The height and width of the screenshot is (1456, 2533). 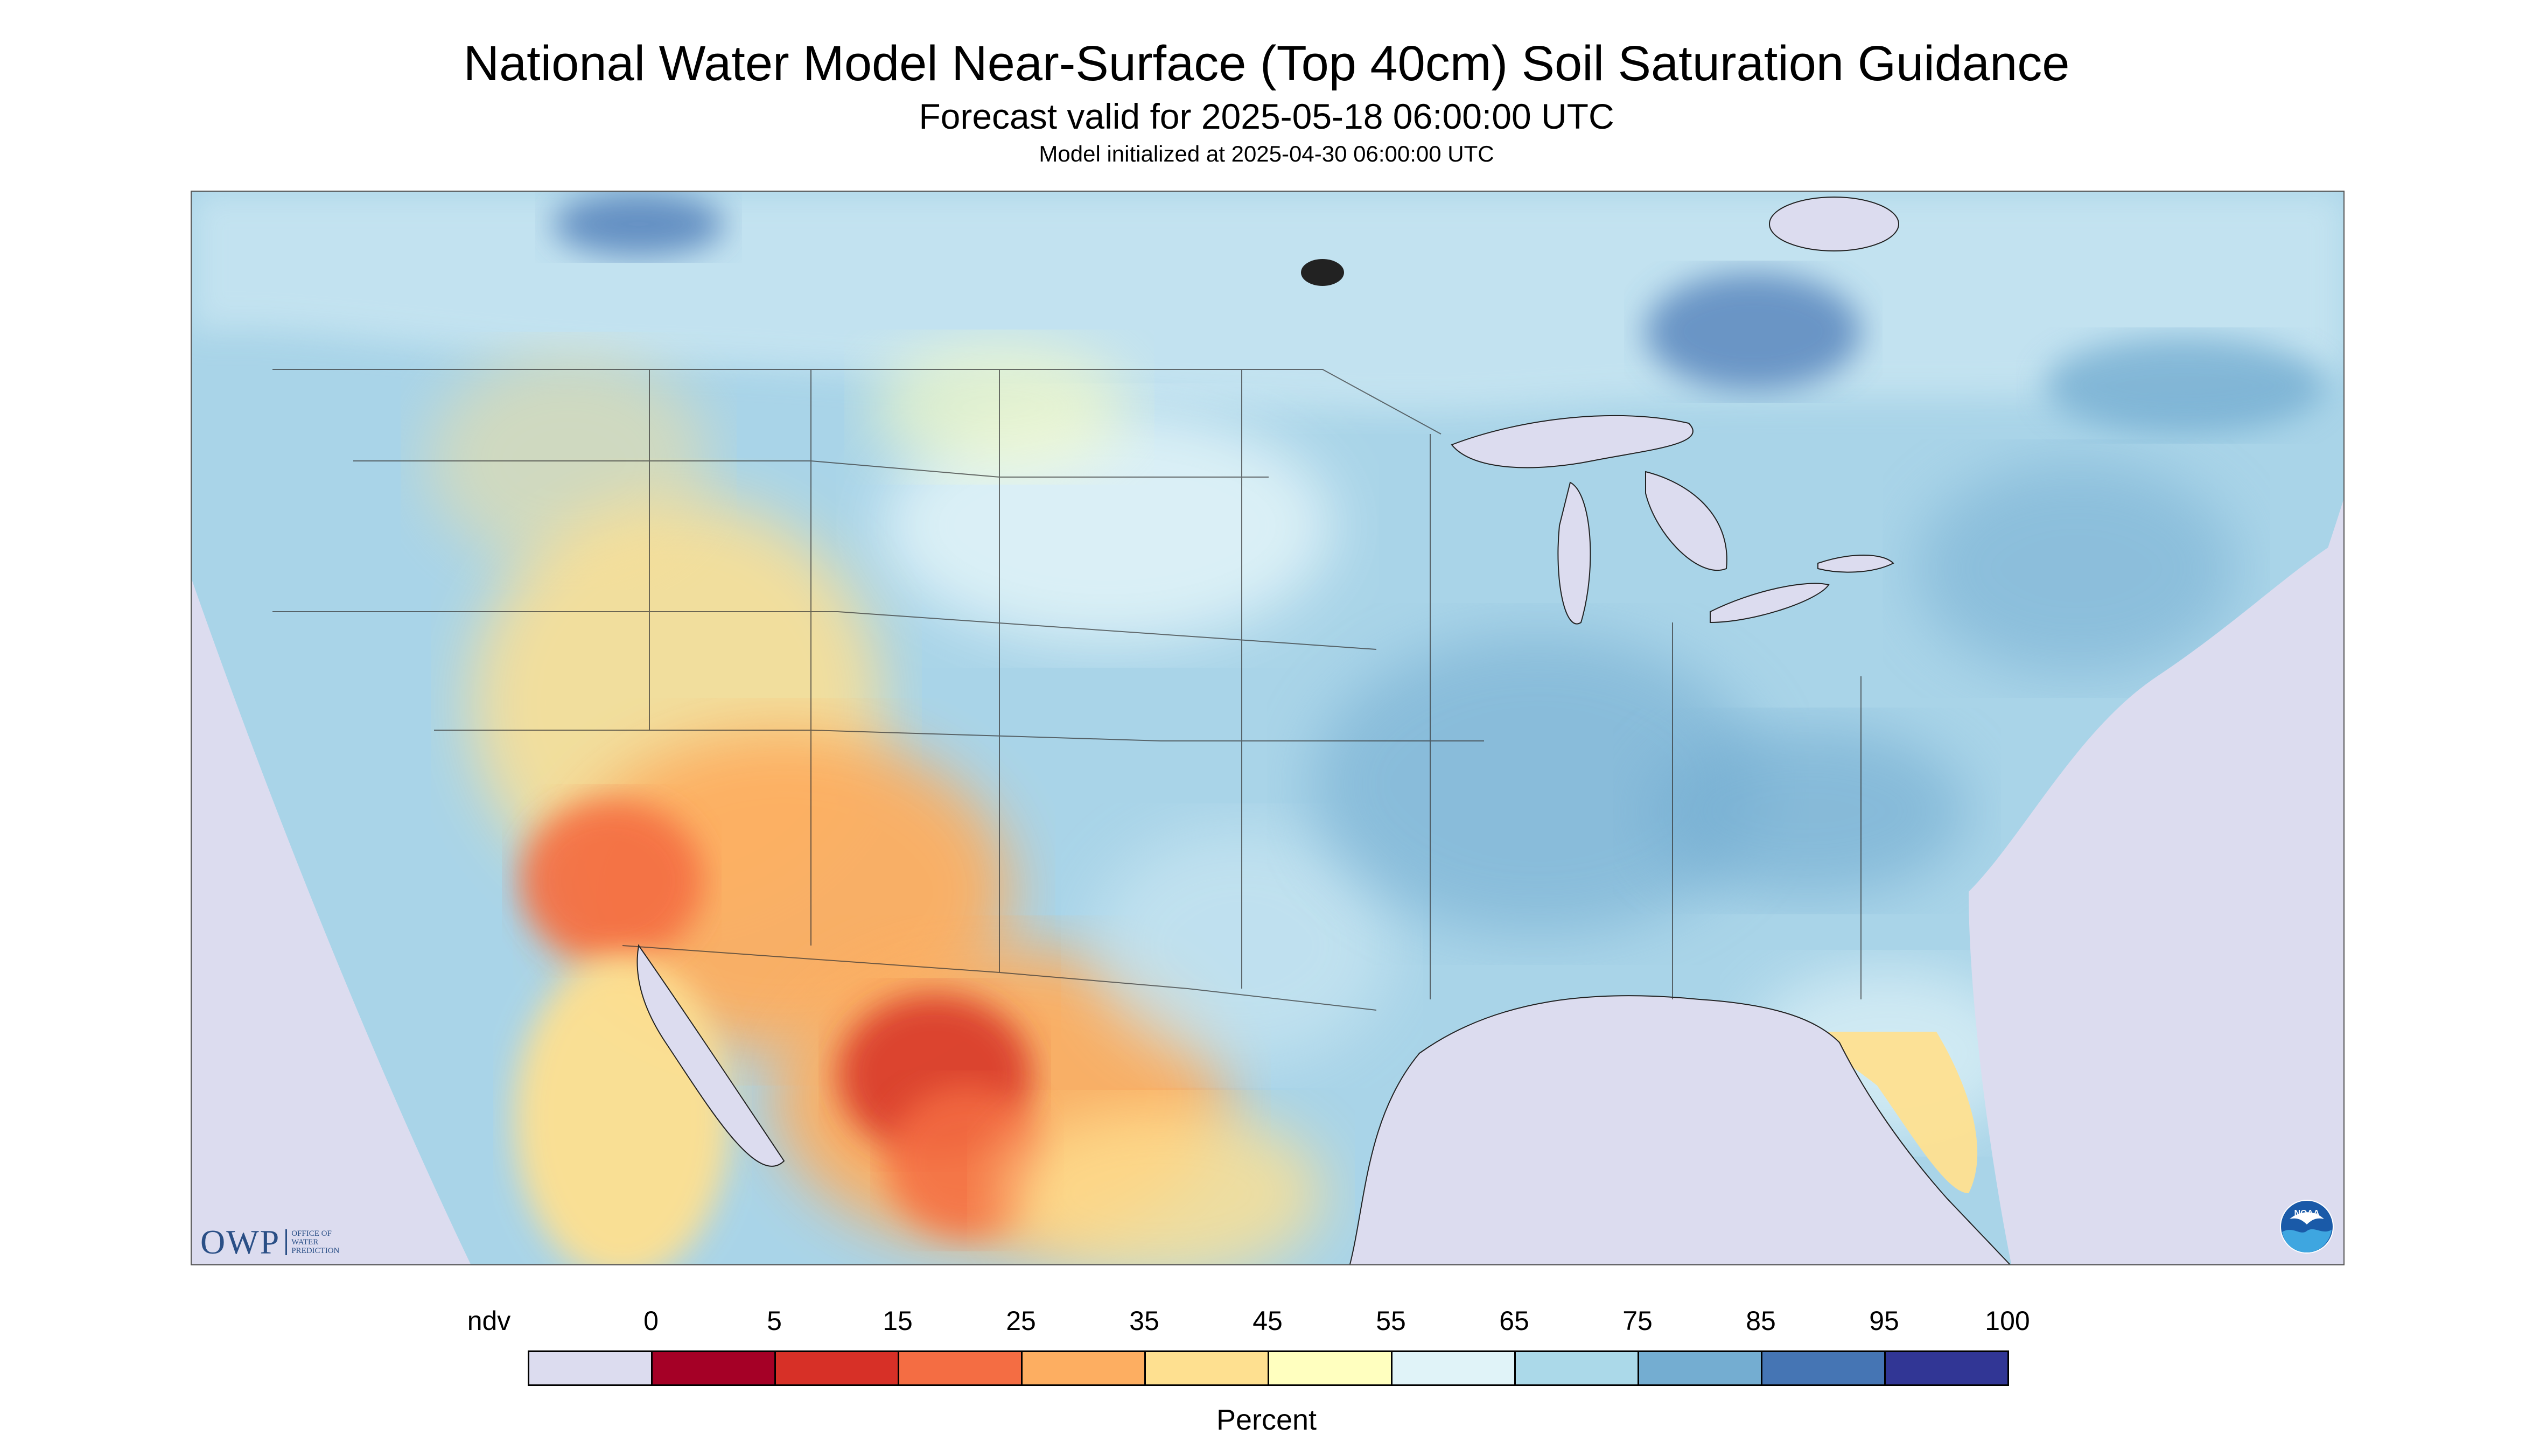 What do you see at coordinates (1770, 603) in the screenshot?
I see `lake-erie` at bounding box center [1770, 603].